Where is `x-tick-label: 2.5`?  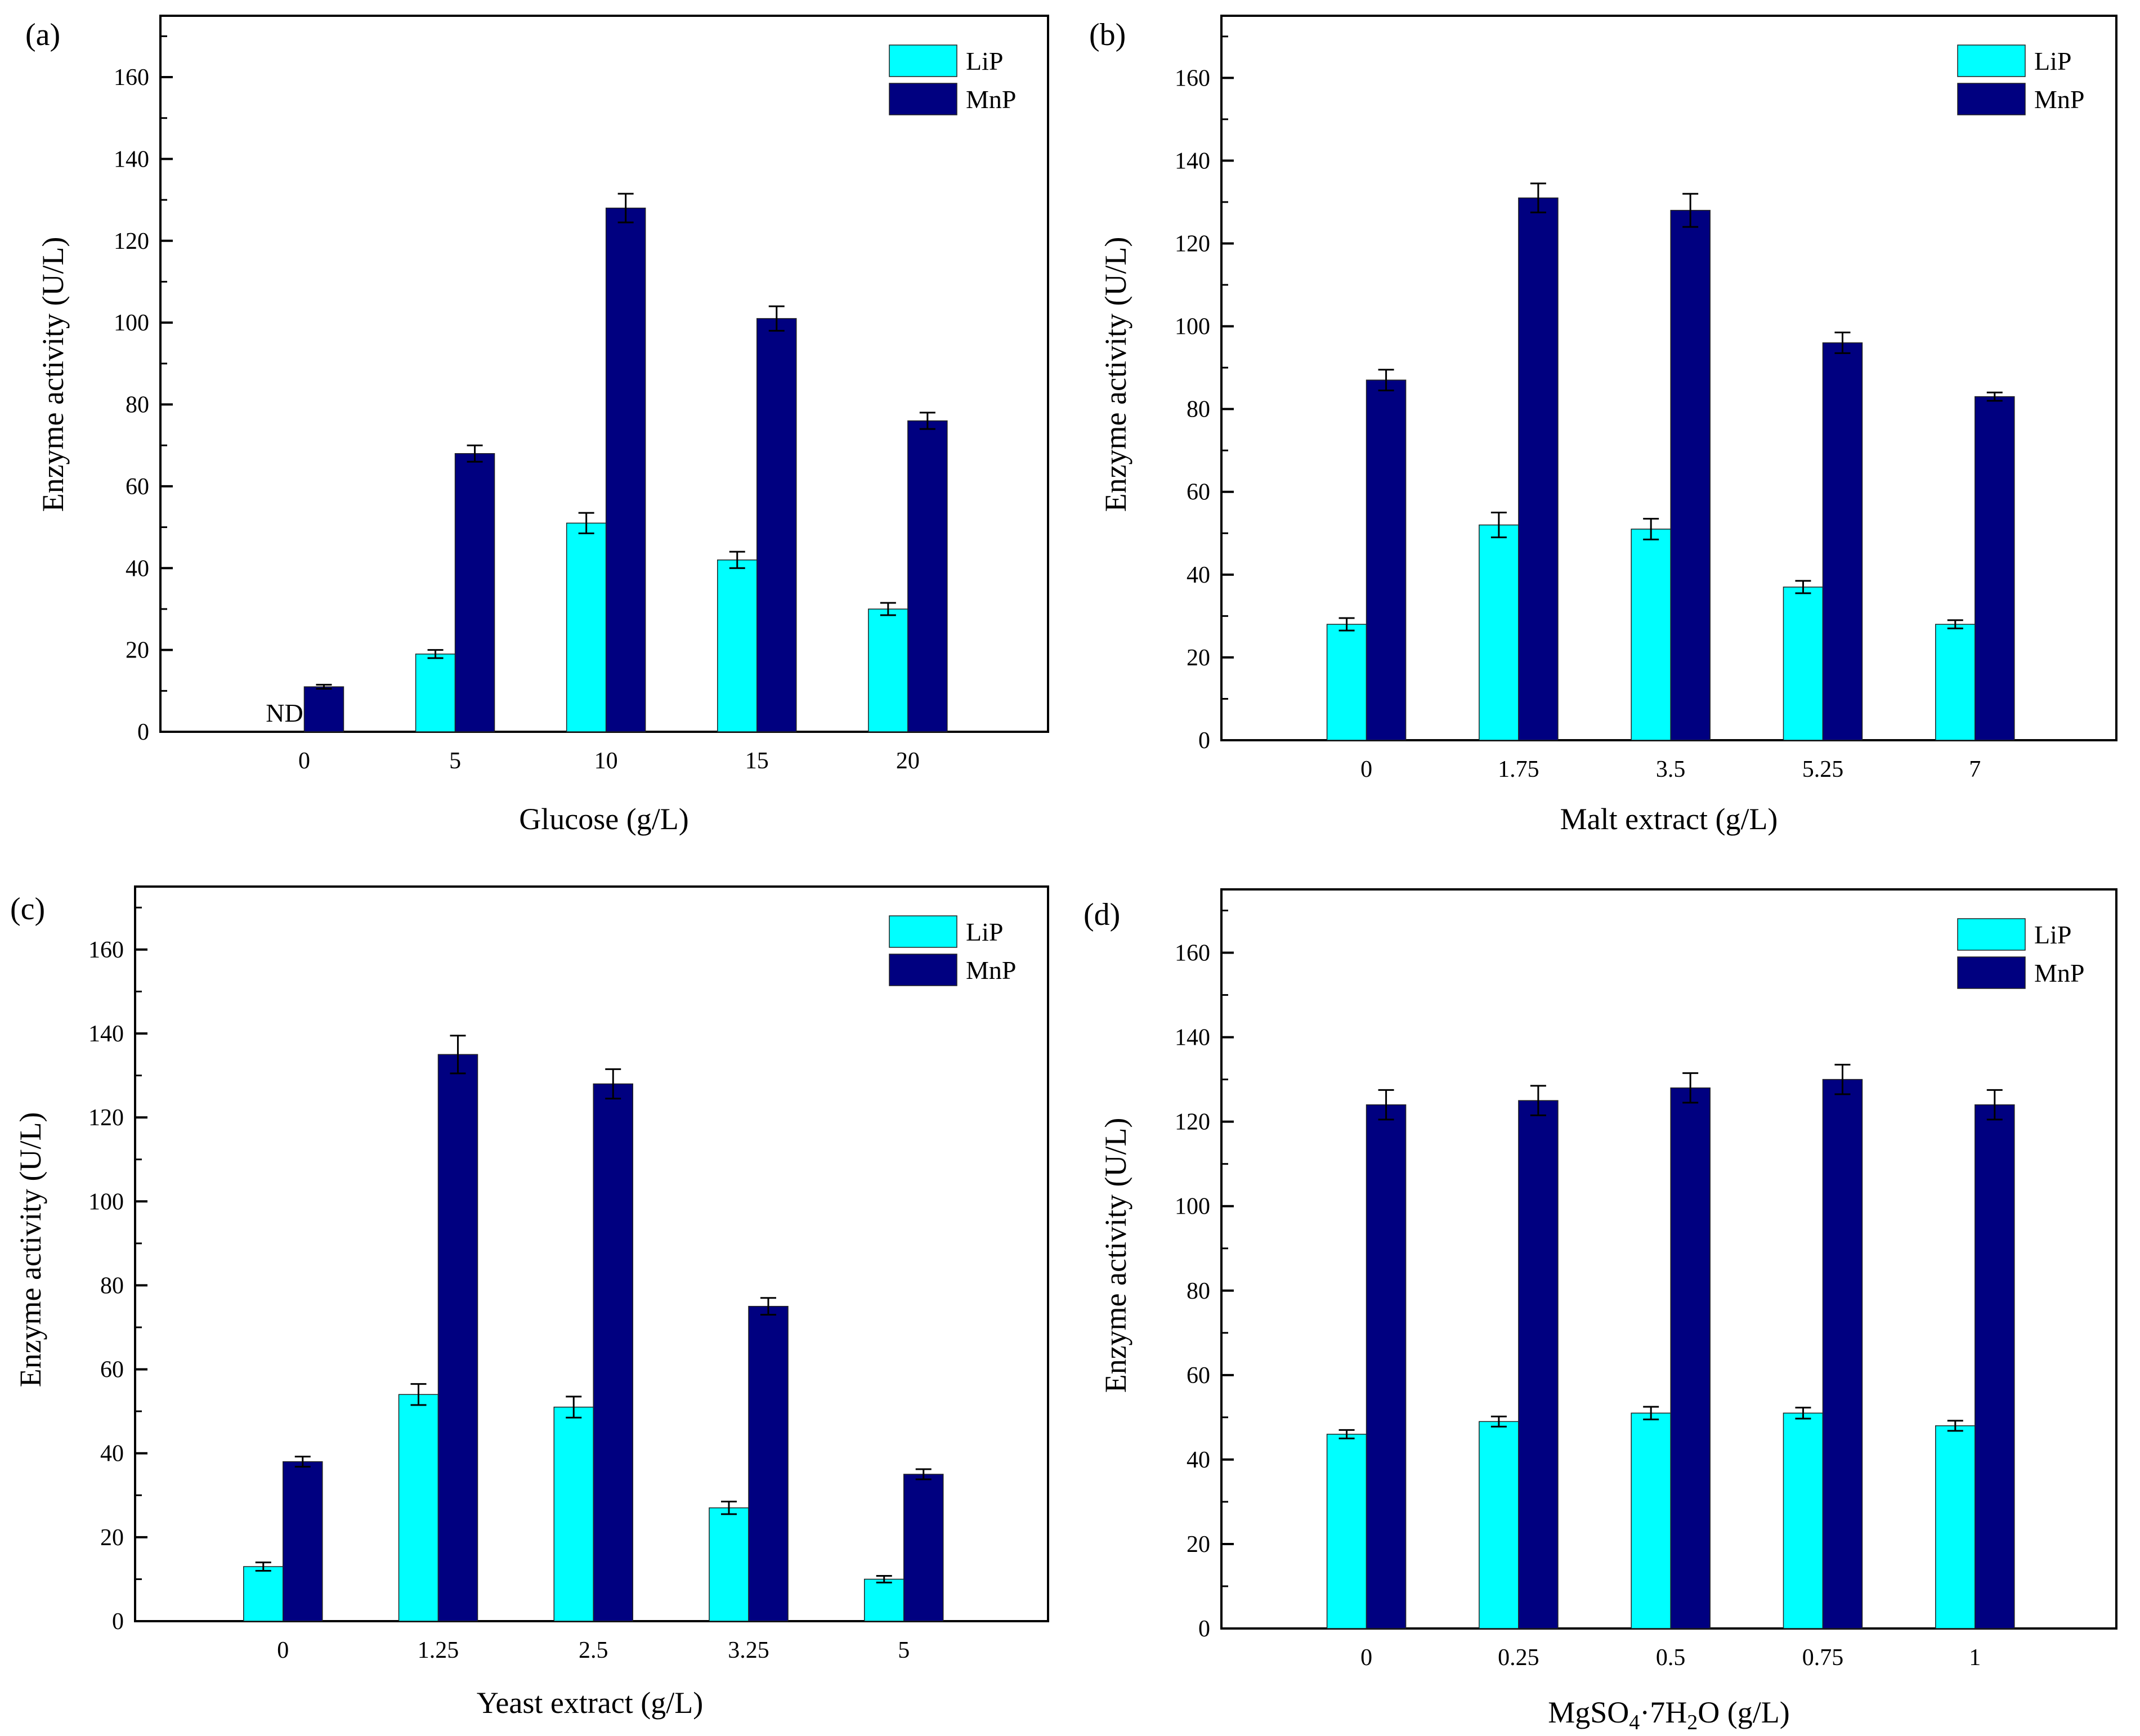 x-tick-label: 2.5 is located at coordinates (593, 1650).